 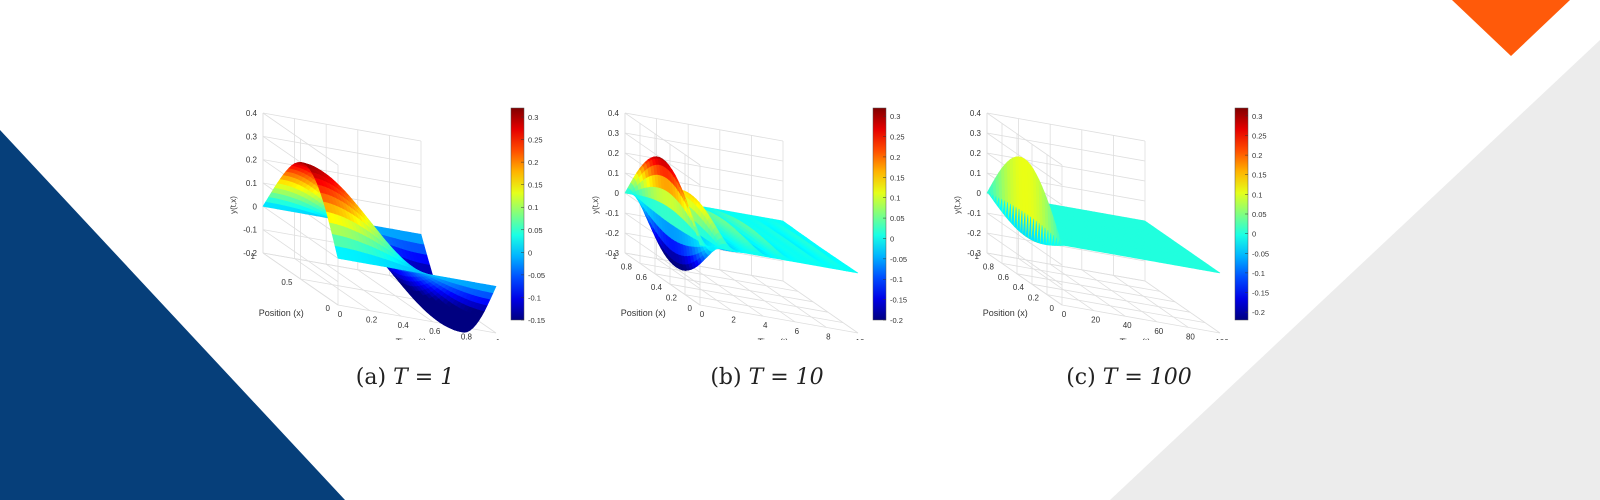 I want to click on orange-triangle, so click(x=1511, y=28).